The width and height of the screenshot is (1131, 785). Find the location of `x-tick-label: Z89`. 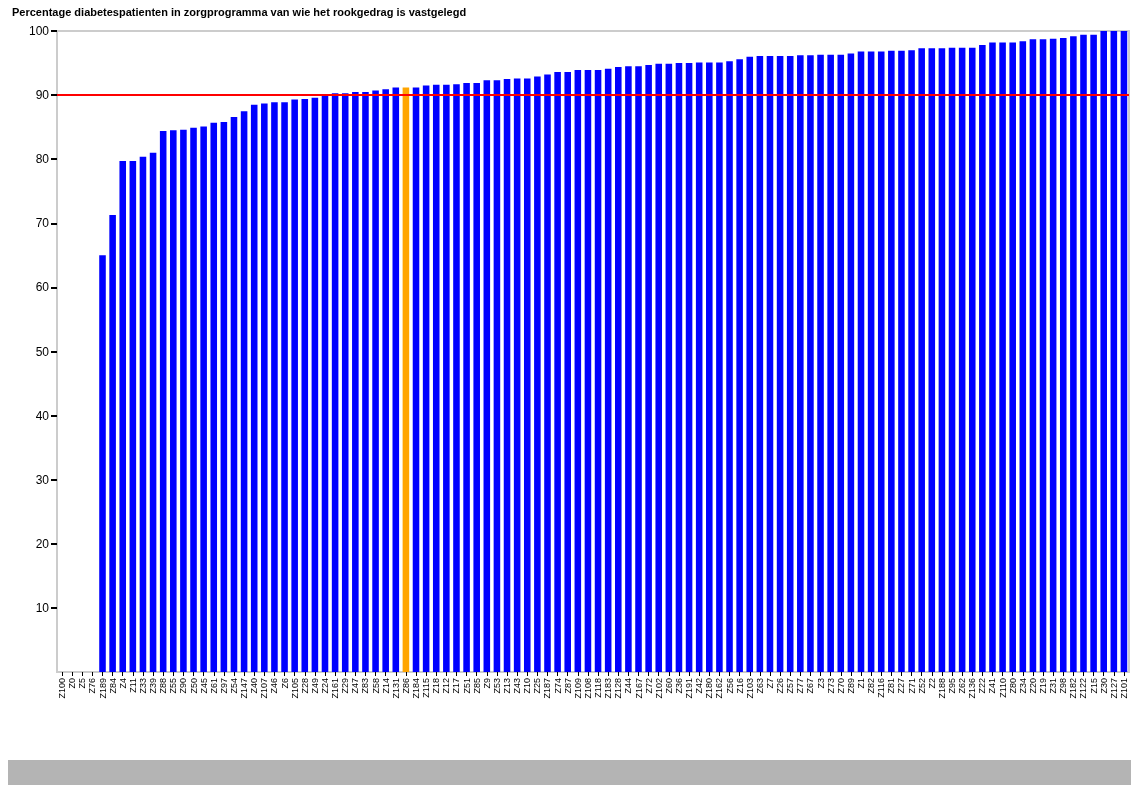

x-tick-label: Z89 is located at coordinates (850, 686).